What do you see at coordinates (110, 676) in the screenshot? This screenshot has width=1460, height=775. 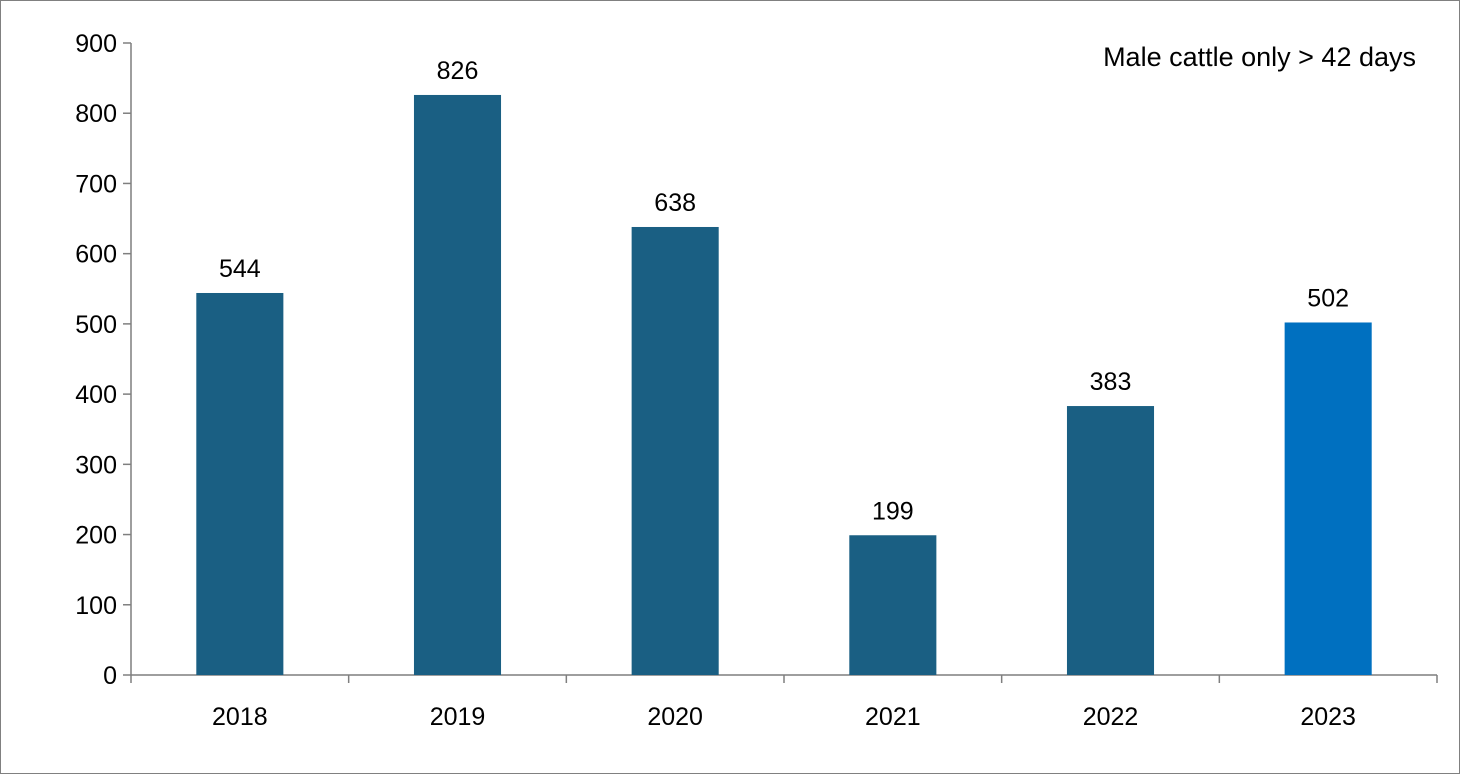 I see `y-tick-label: 0` at bounding box center [110, 676].